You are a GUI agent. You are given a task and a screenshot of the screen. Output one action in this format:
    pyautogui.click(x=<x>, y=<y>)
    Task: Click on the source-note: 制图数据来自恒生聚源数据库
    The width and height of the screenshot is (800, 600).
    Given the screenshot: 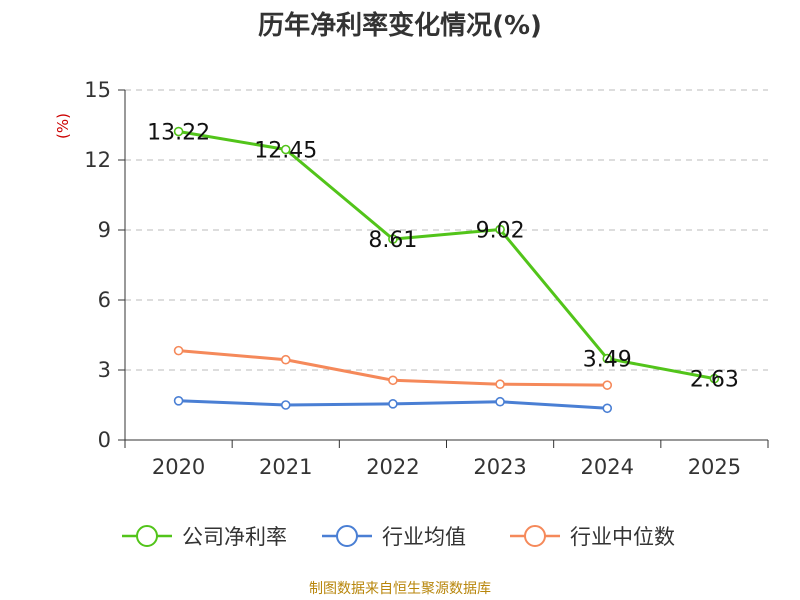 What is the action you would take?
    pyautogui.click(x=400, y=589)
    